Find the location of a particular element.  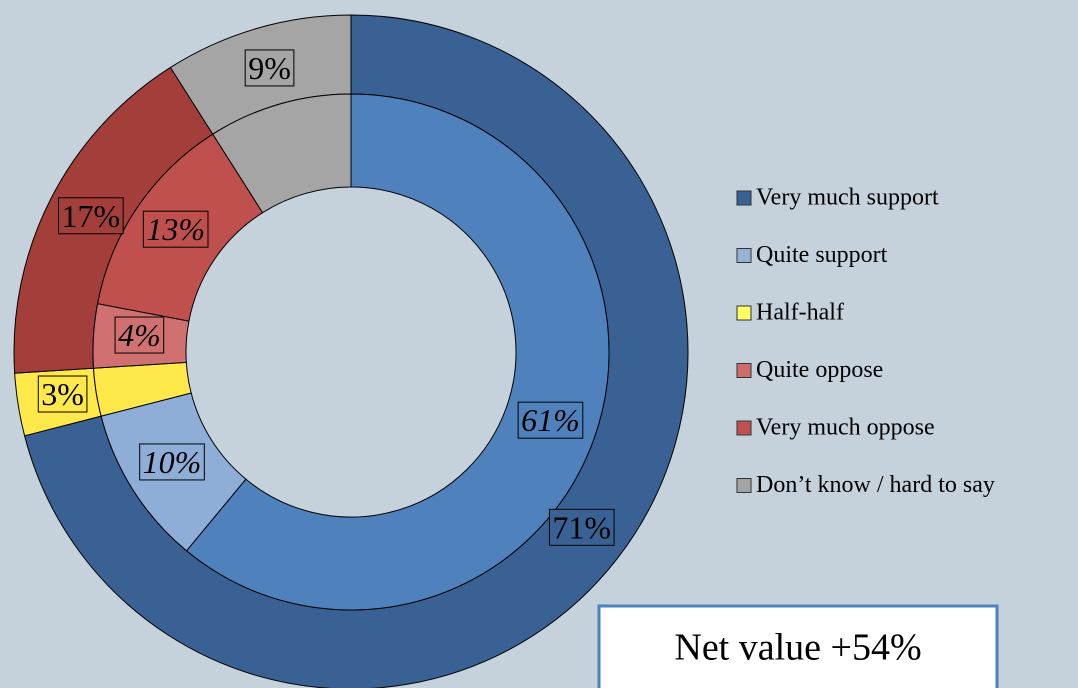

legend-label: Don’t know / hard to say is located at coordinates (875, 485).